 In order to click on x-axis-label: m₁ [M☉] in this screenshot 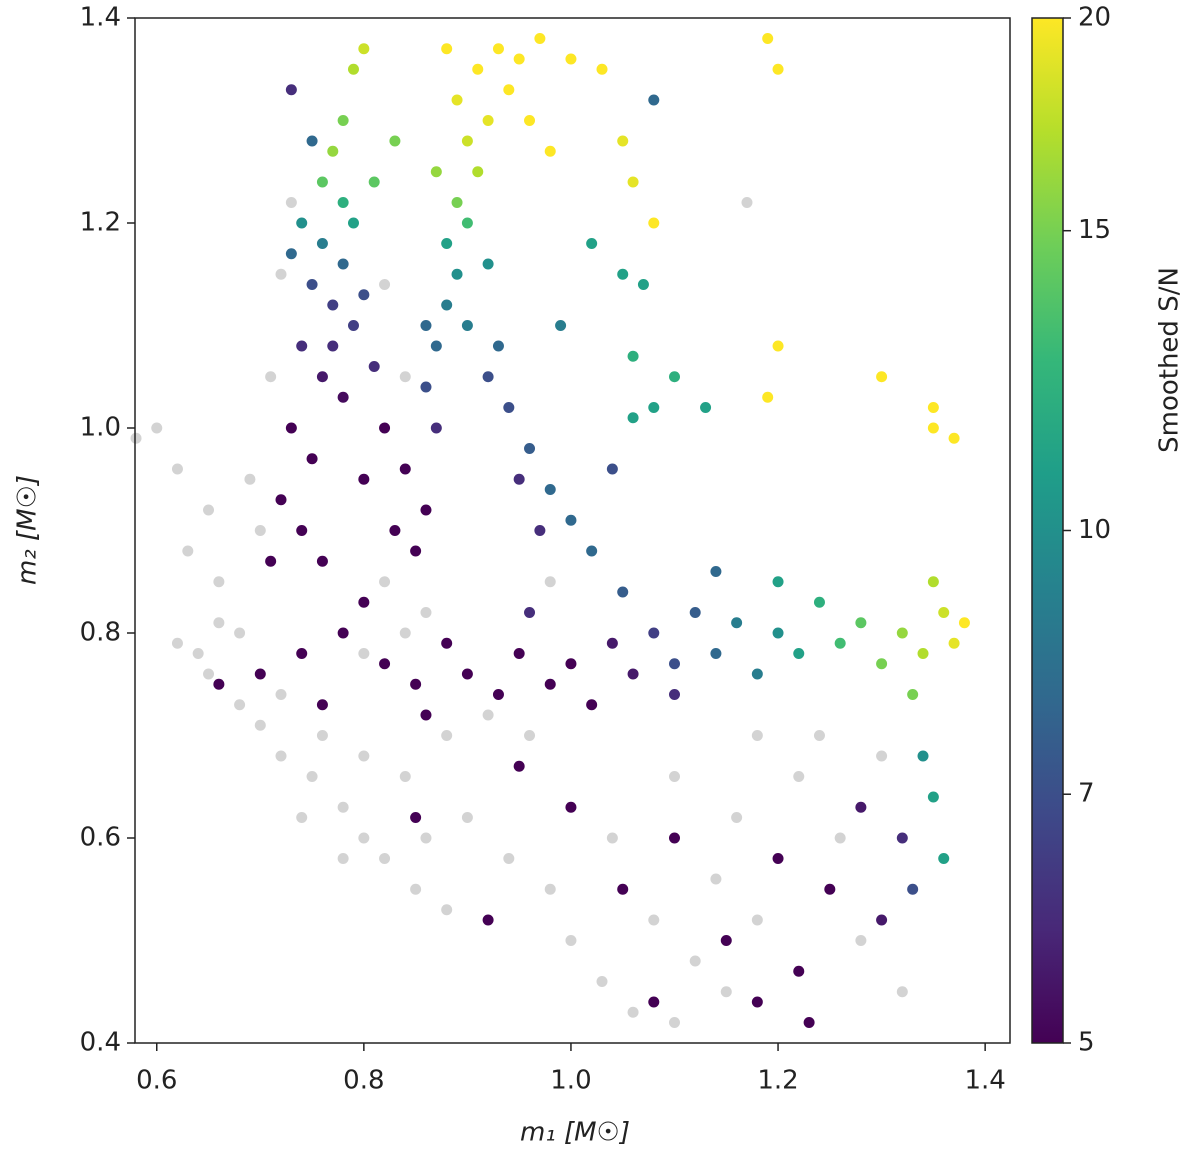, I will do `click(575, 1133)`.